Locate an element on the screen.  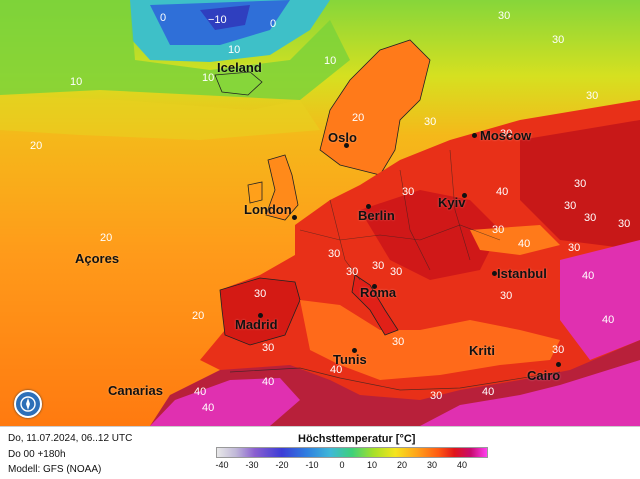
city-label-kriti: Kriti is located at coordinates (482, 350).